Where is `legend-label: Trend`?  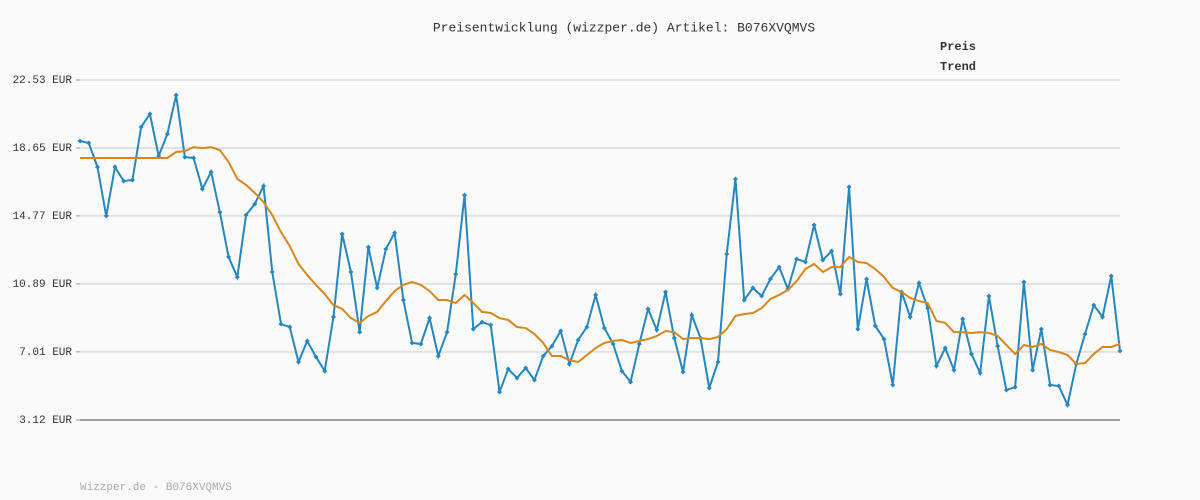
legend-label: Trend is located at coordinates (958, 67).